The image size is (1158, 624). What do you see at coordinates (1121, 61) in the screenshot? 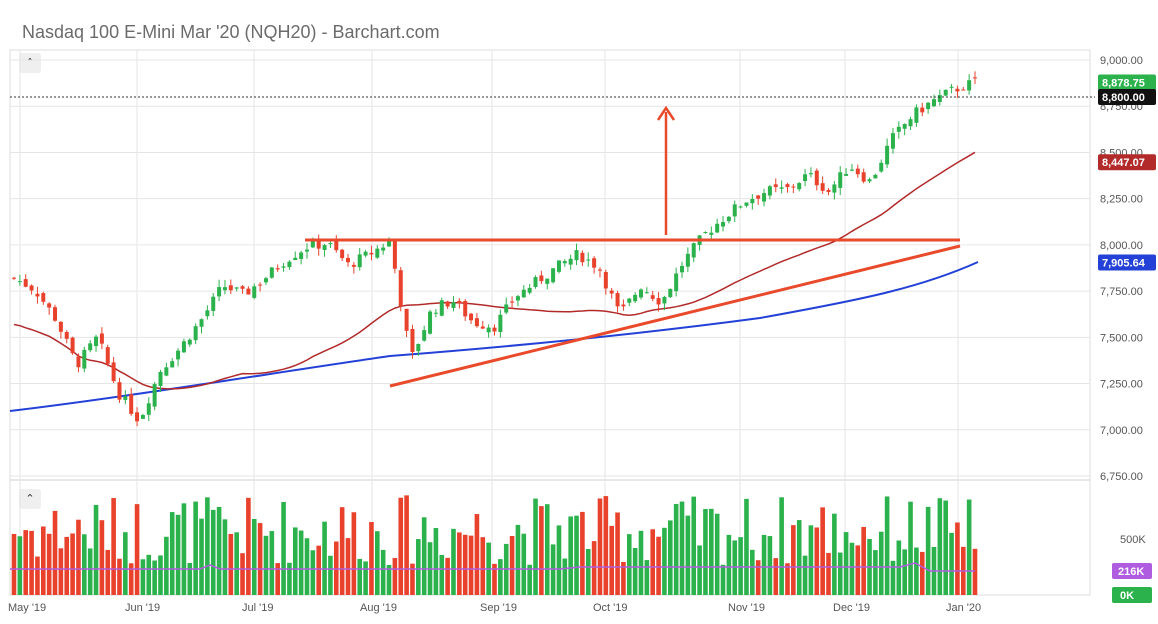
I see `y-tick-label: 9,000.00` at bounding box center [1121, 61].